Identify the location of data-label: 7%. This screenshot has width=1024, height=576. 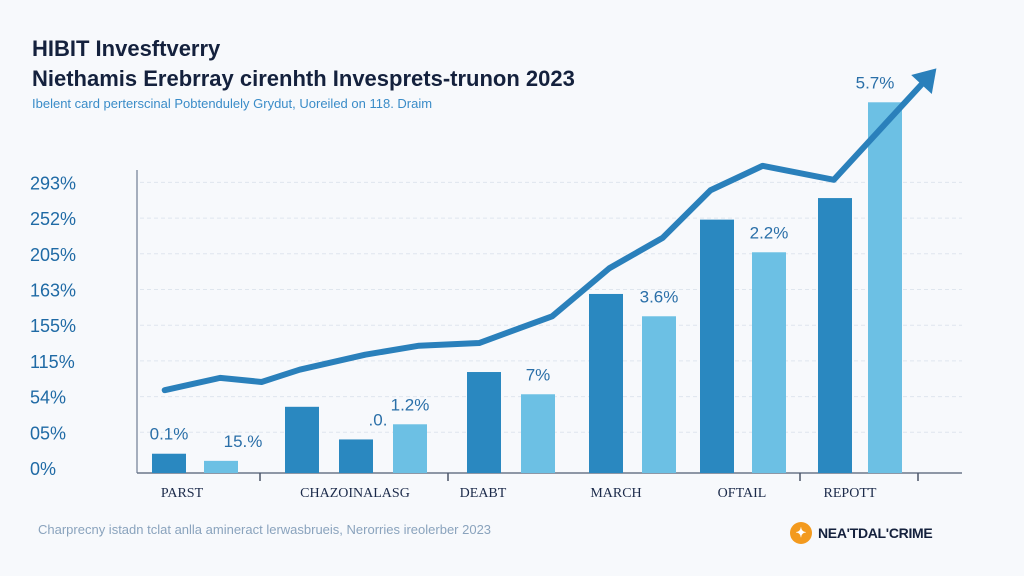
(538, 374).